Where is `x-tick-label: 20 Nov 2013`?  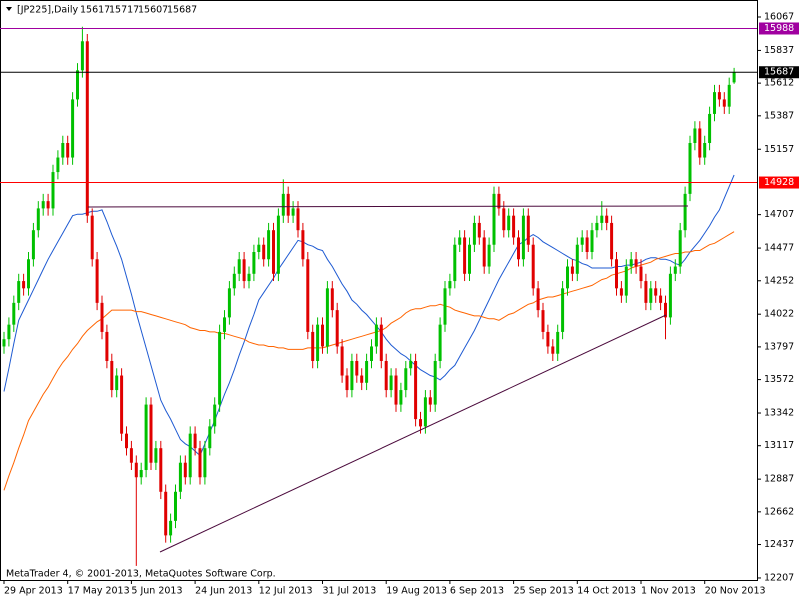 x-tick-label: 20 Nov 2013 is located at coordinates (735, 591).